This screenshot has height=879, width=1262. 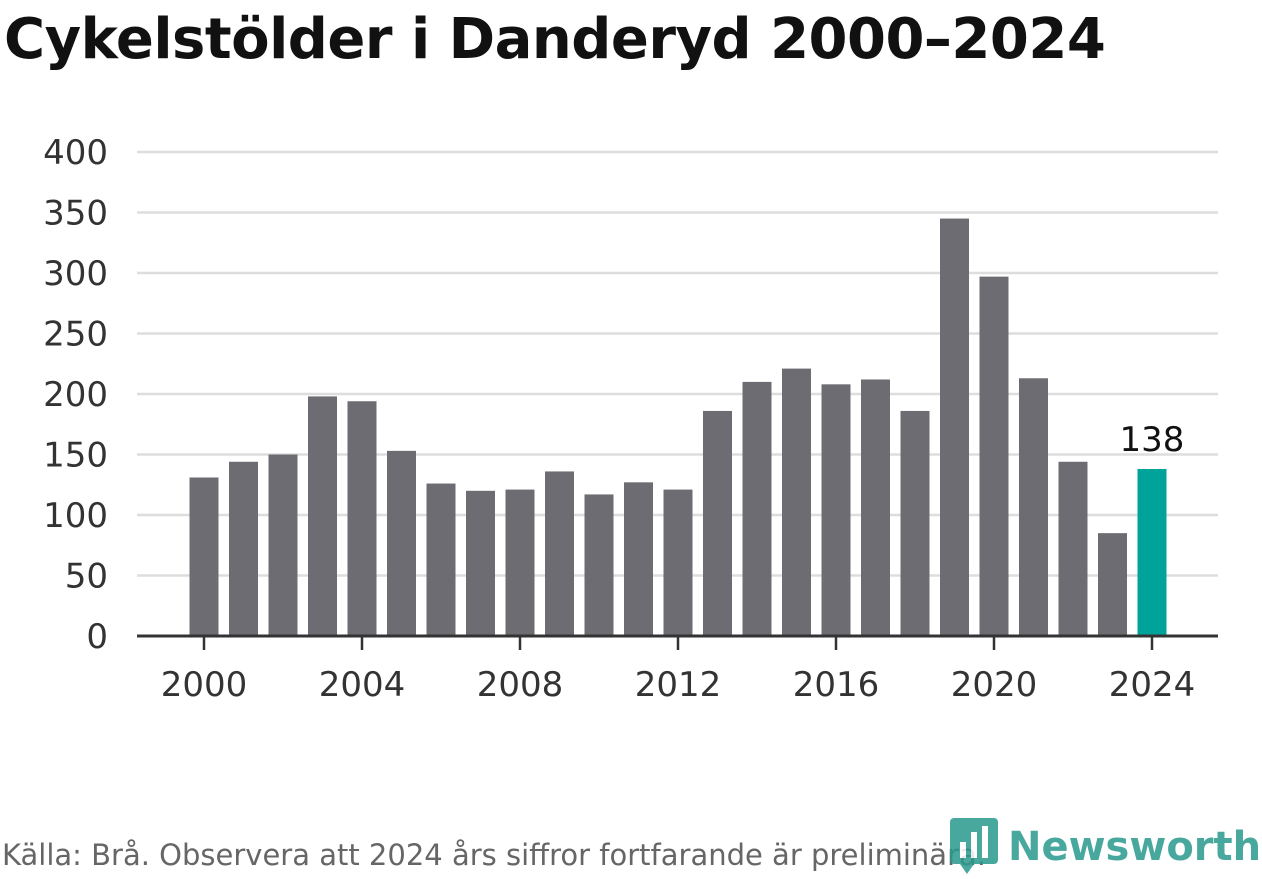 I want to click on bar-2002, so click(x=283, y=545).